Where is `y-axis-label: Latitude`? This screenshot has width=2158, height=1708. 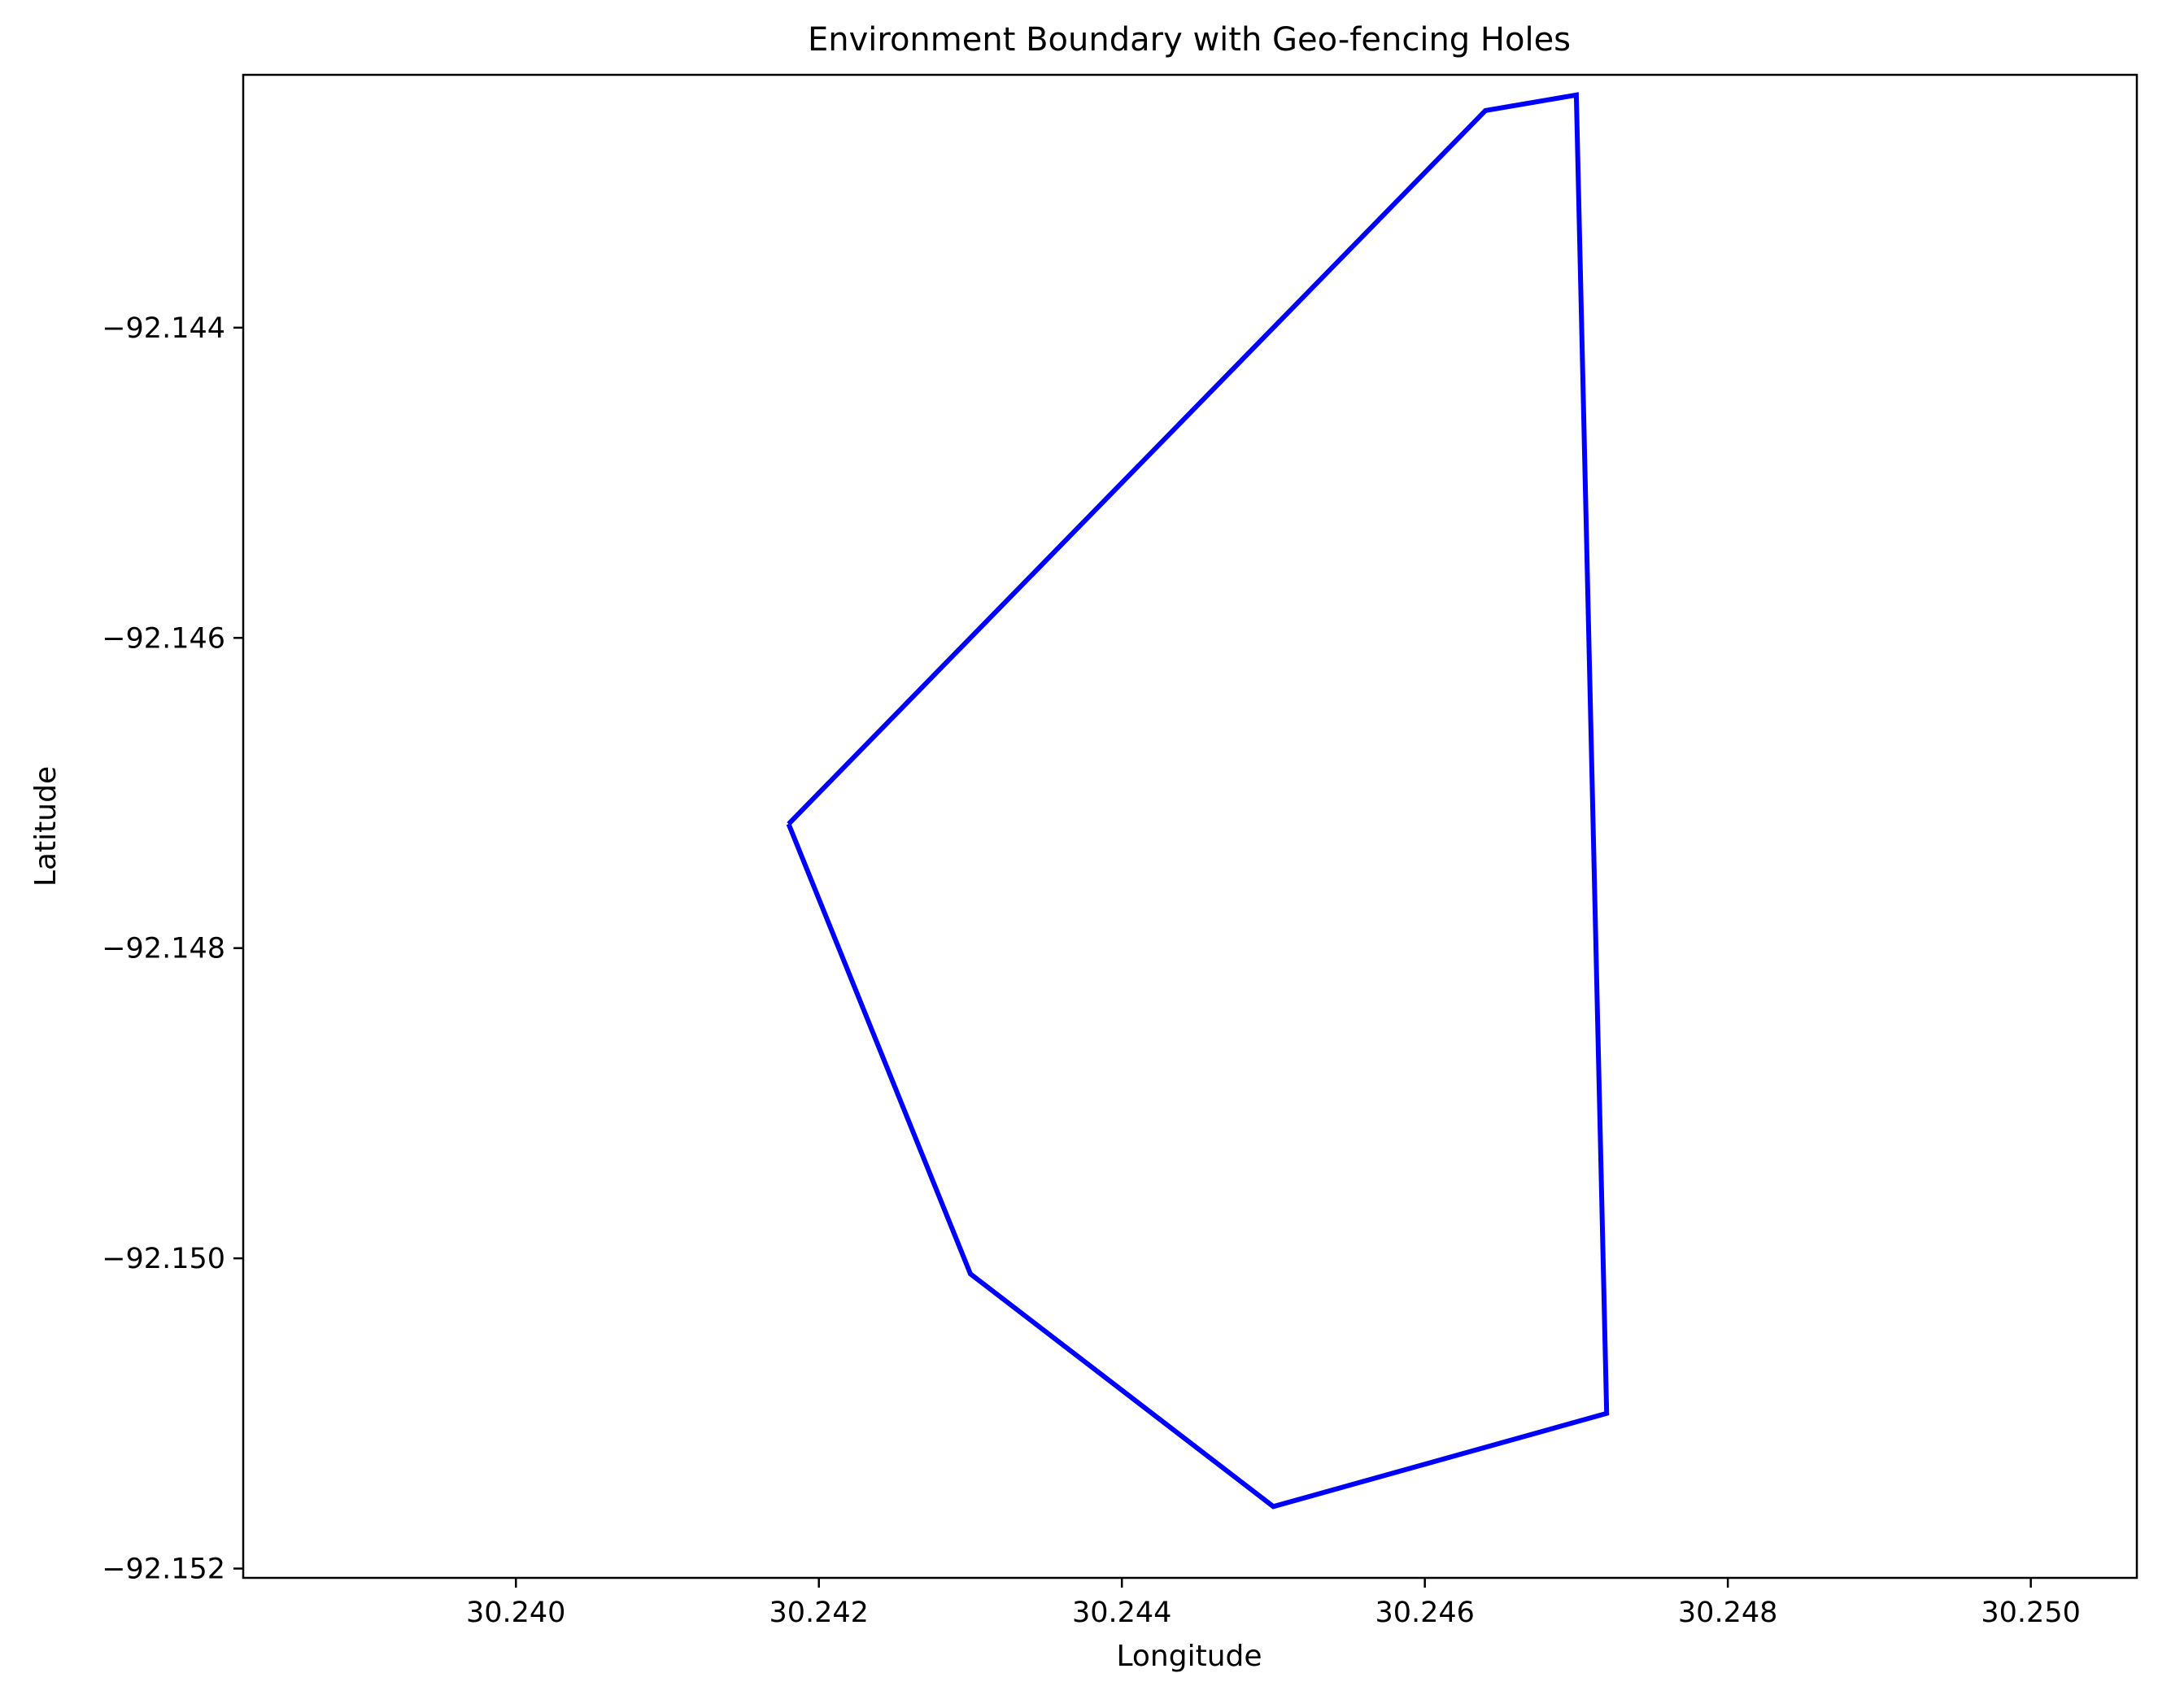 y-axis-label: Latitude is located at coordinates (46, 826).